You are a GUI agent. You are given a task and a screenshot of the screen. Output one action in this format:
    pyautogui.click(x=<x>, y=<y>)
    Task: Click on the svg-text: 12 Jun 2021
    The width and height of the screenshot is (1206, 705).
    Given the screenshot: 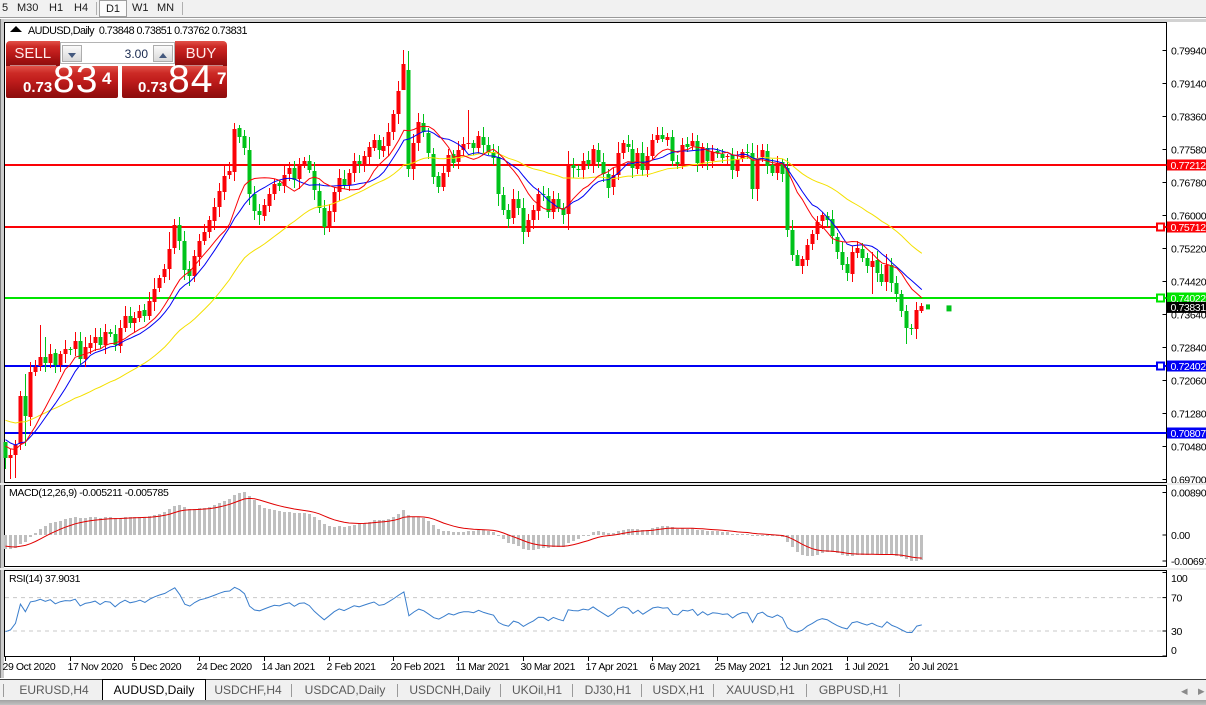 What is the action you would take?
    pyautogui.click(x=807, y=667)
    